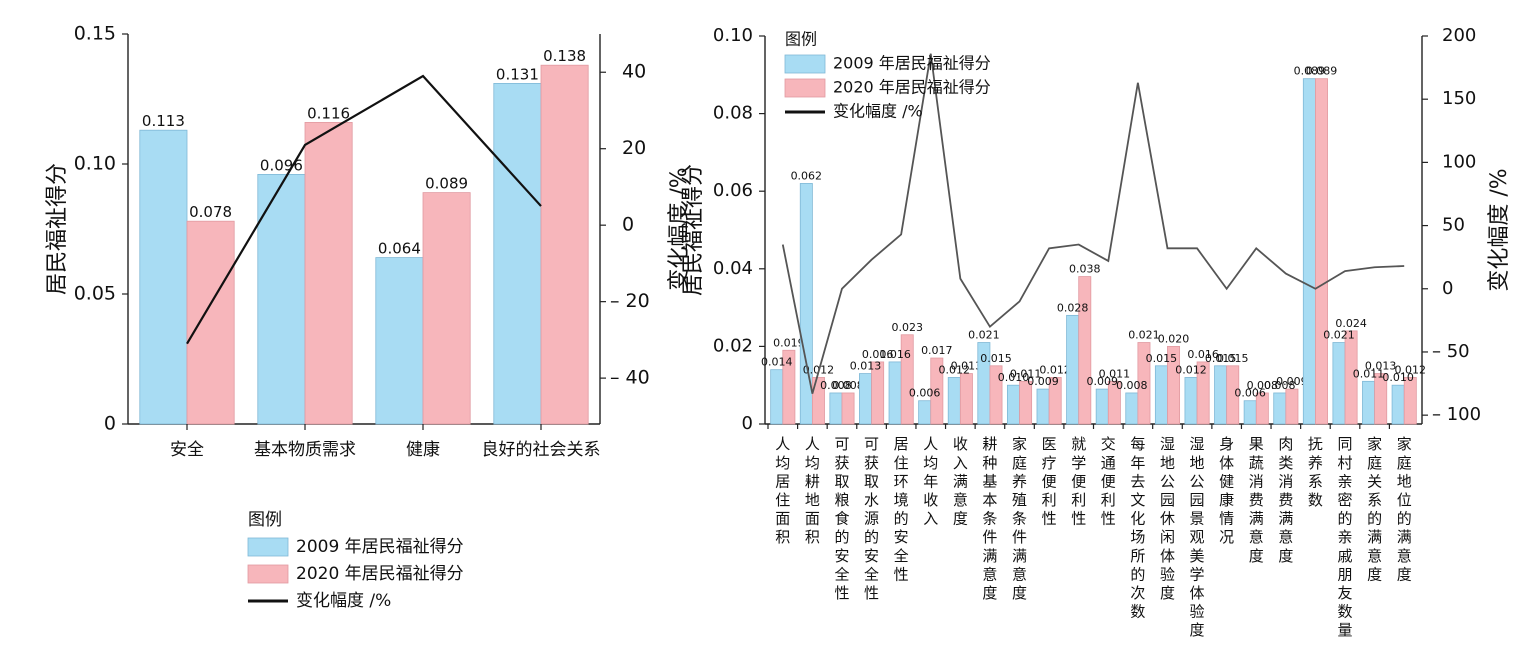 This screenshot has height=654, width=1531. I want to click on right-category-label-char: 戚, so click(1345, 556).